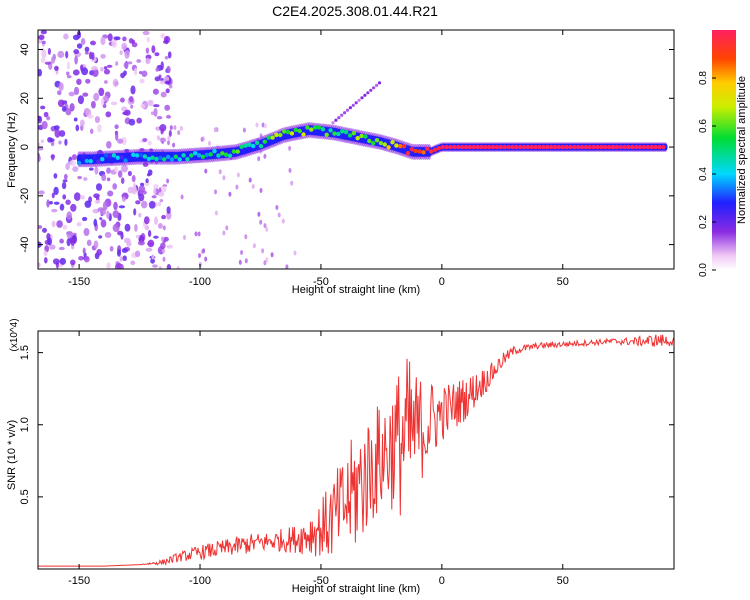 The width and height of the screenshot is (750, 600). I want to click on x-tick-label: 0, so click(442, 282).